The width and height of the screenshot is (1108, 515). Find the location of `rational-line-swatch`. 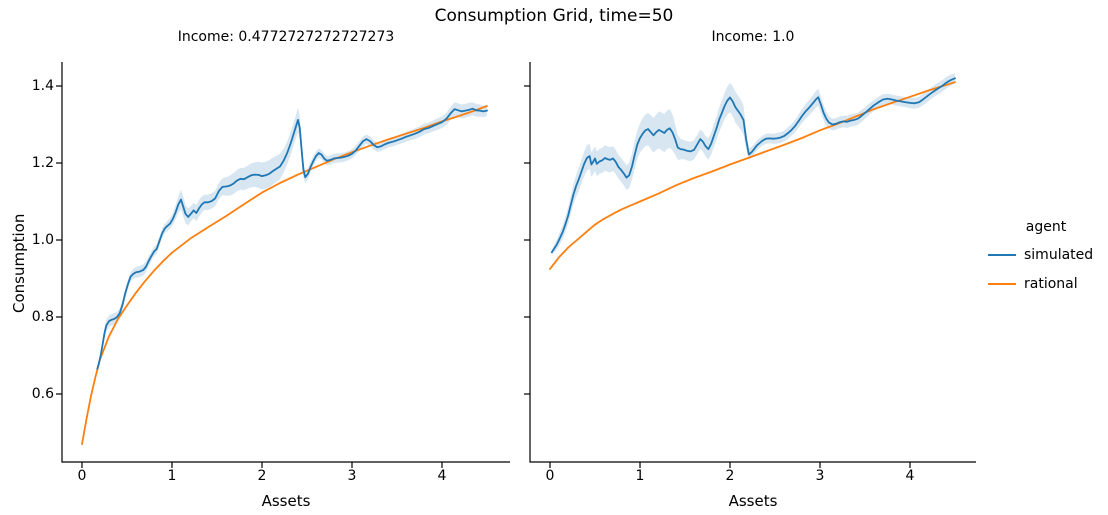

rational-line-swatch is located at coordinates (1002, 283).